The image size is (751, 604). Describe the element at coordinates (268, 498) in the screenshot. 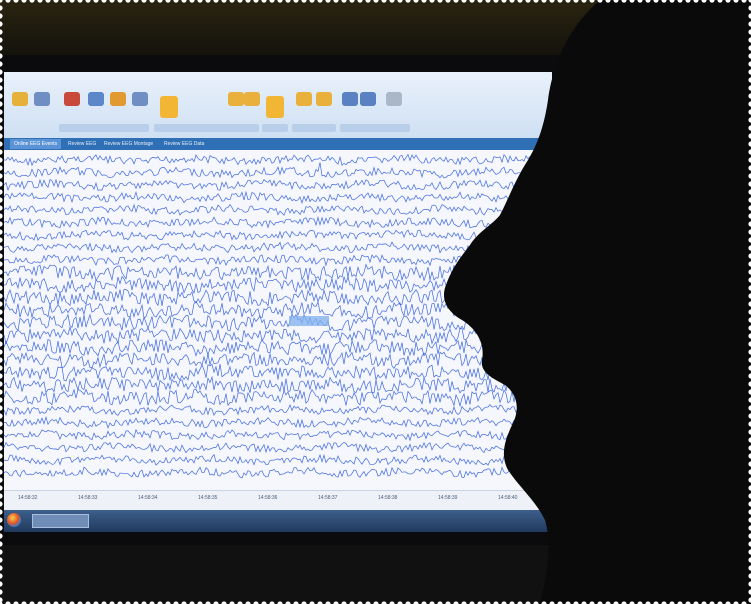

I see `timeline-tick-label: 14:58:36` at that location.